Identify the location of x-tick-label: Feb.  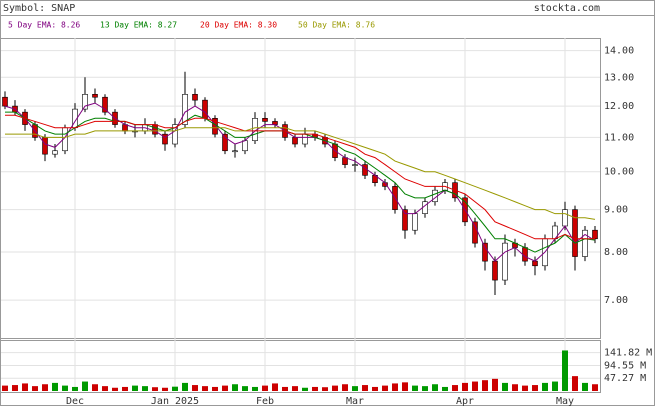
(265, 401).